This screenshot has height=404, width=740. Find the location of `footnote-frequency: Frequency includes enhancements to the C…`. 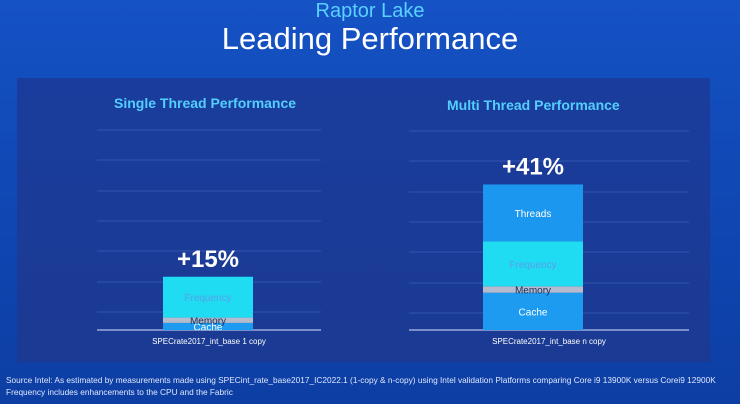

footnote-frequency: Frequency includes enhancements to the C… is located at coordinates (119, 392).